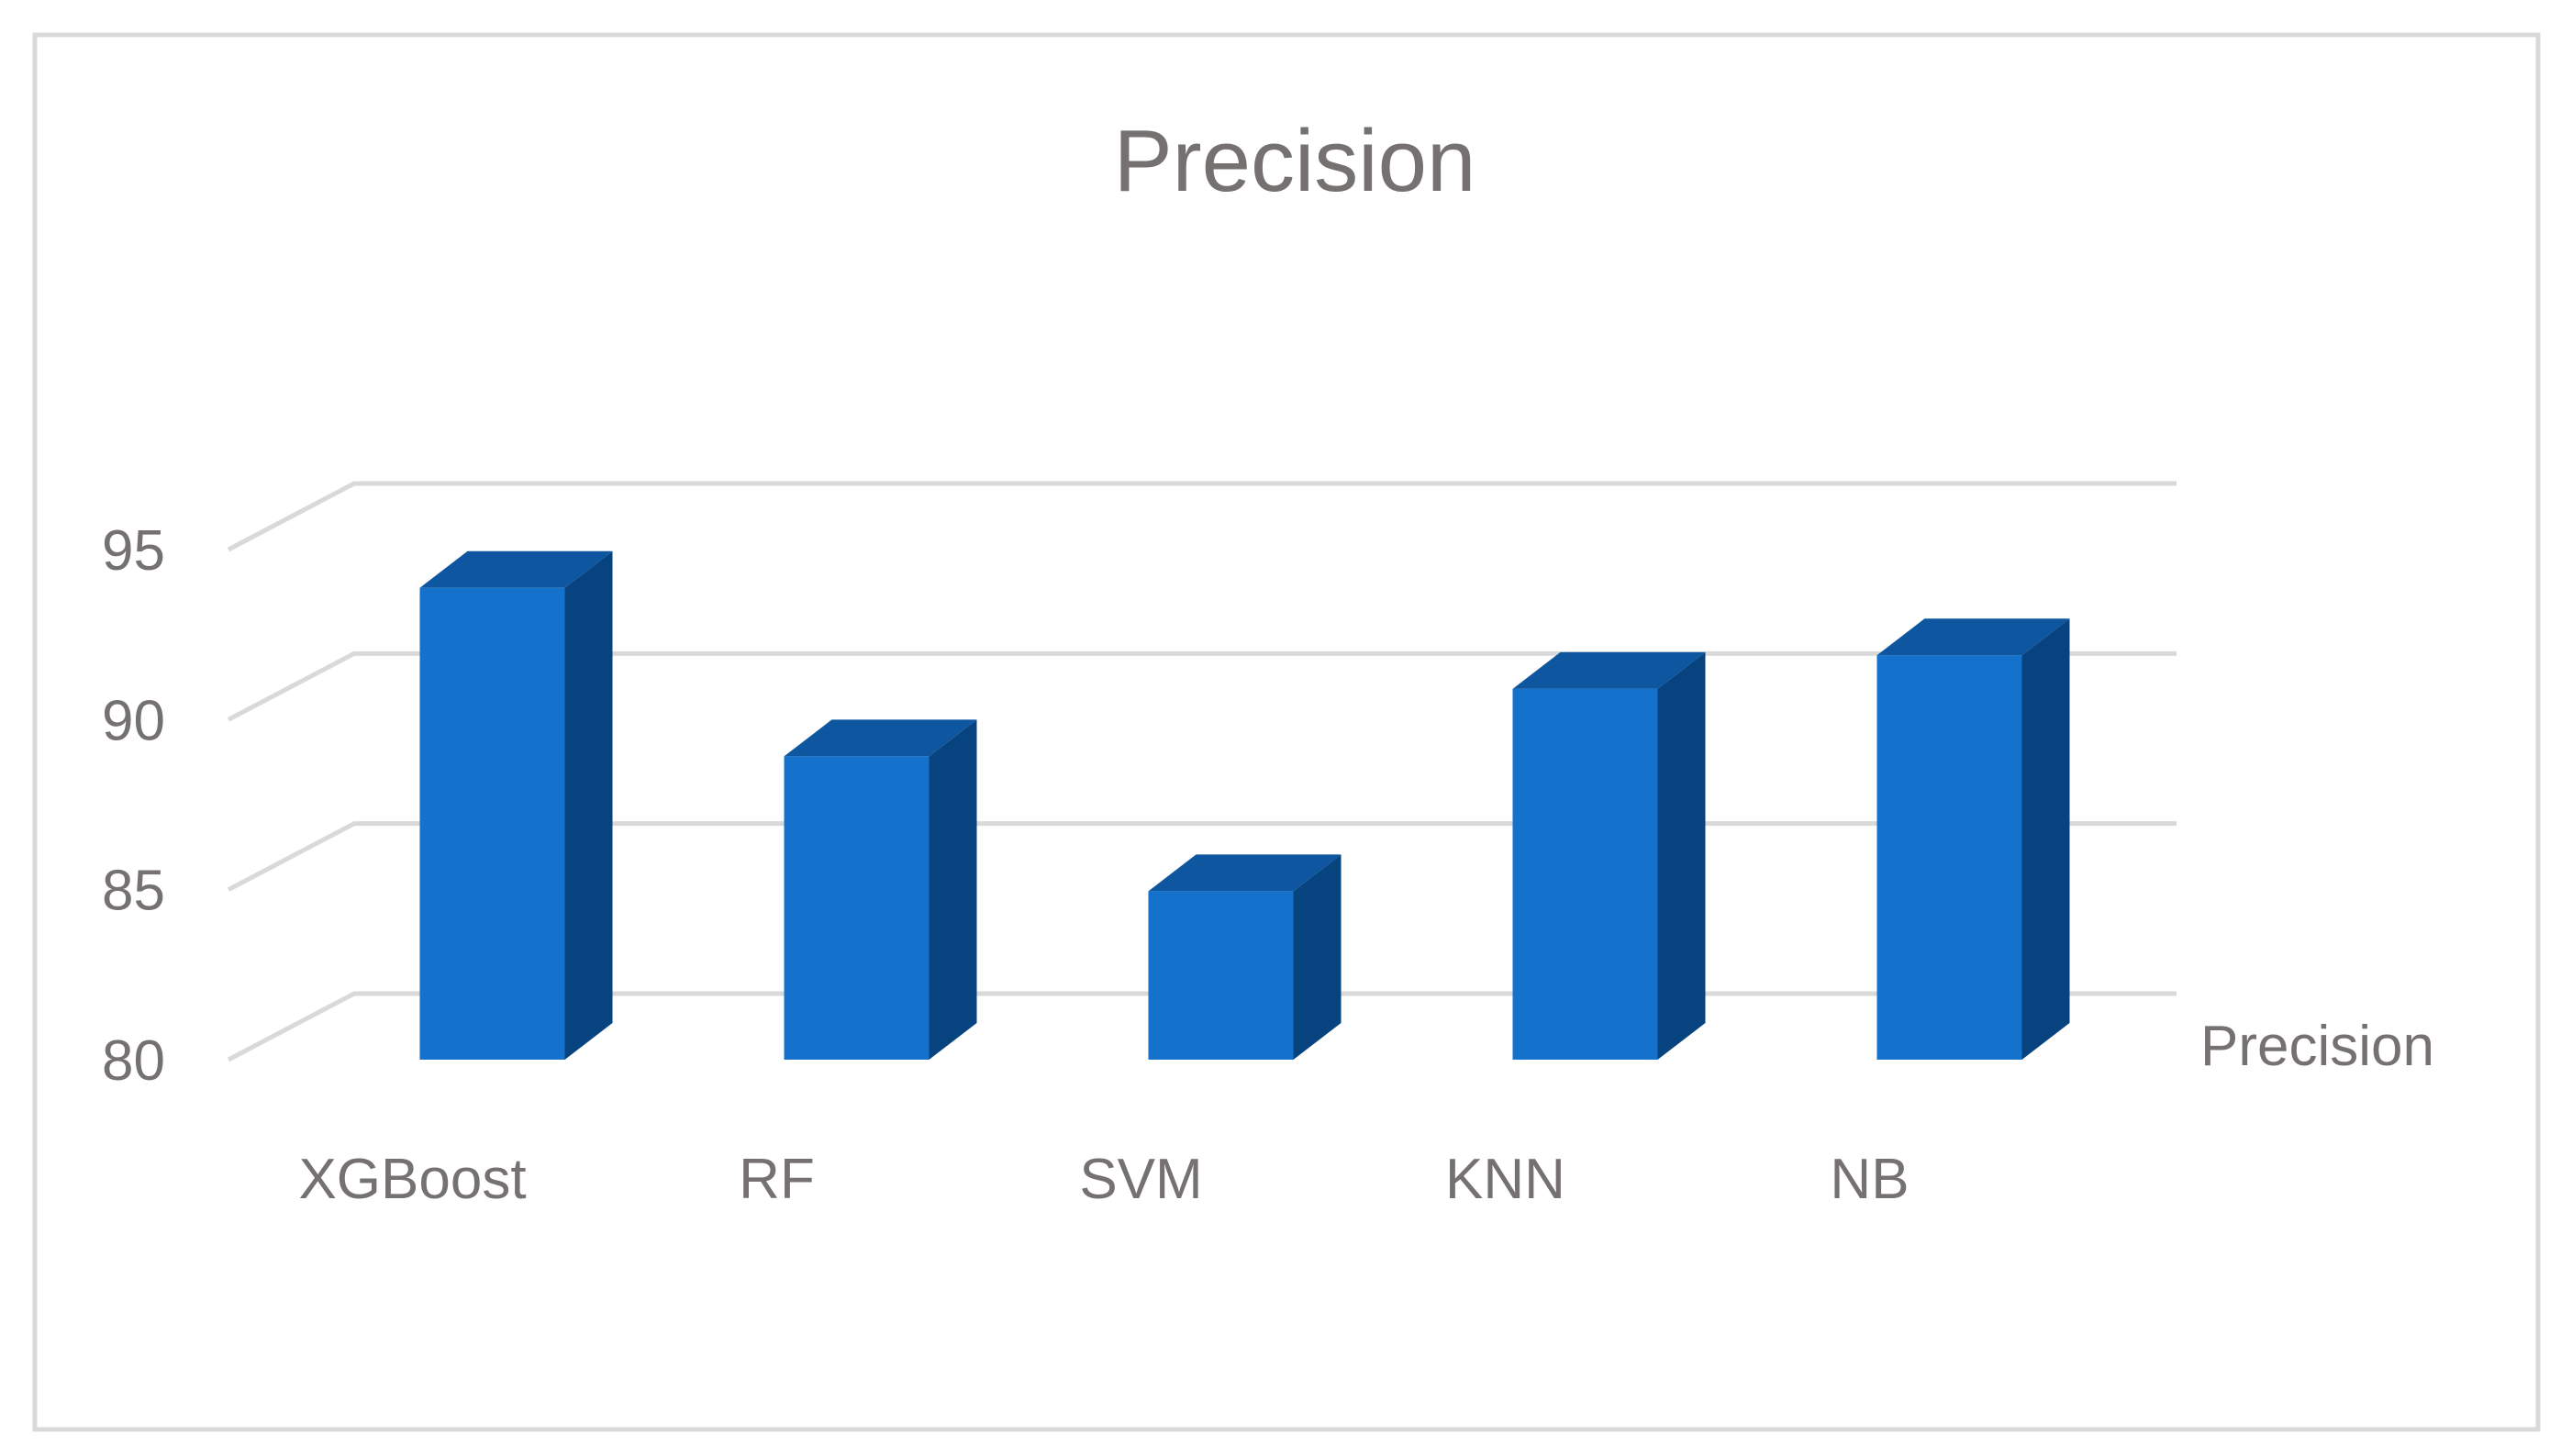 This screenshot has height=1456, width=2572. I want to click on y-axis-tick-labels: 80 85 90 95, so click(133, 806).